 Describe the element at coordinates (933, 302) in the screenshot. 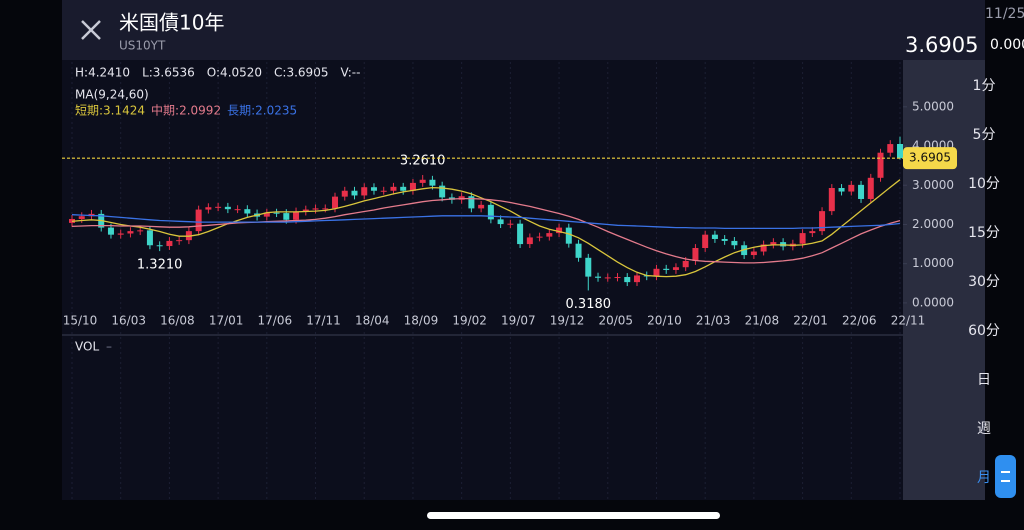

I see `y-tick-label: 0.0000` at that location.